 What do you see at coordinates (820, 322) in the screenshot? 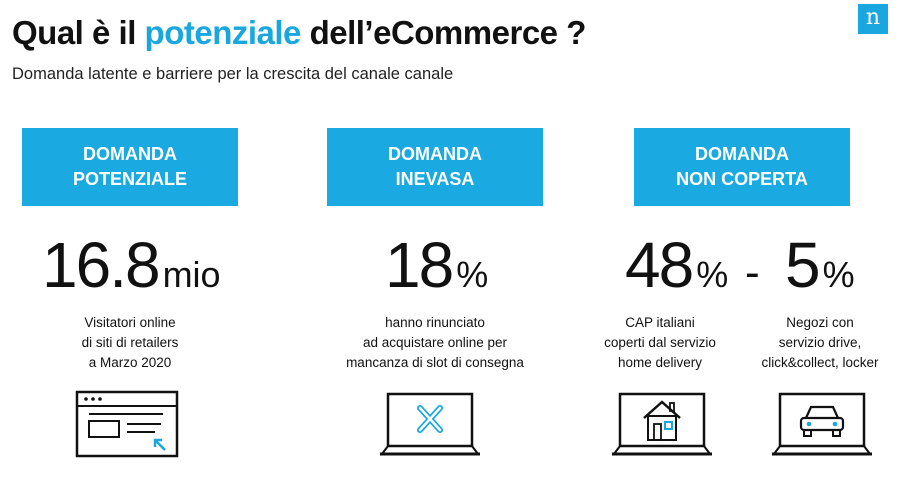
I see `desc-line: Negozi con` at bounding box center [820, 322].